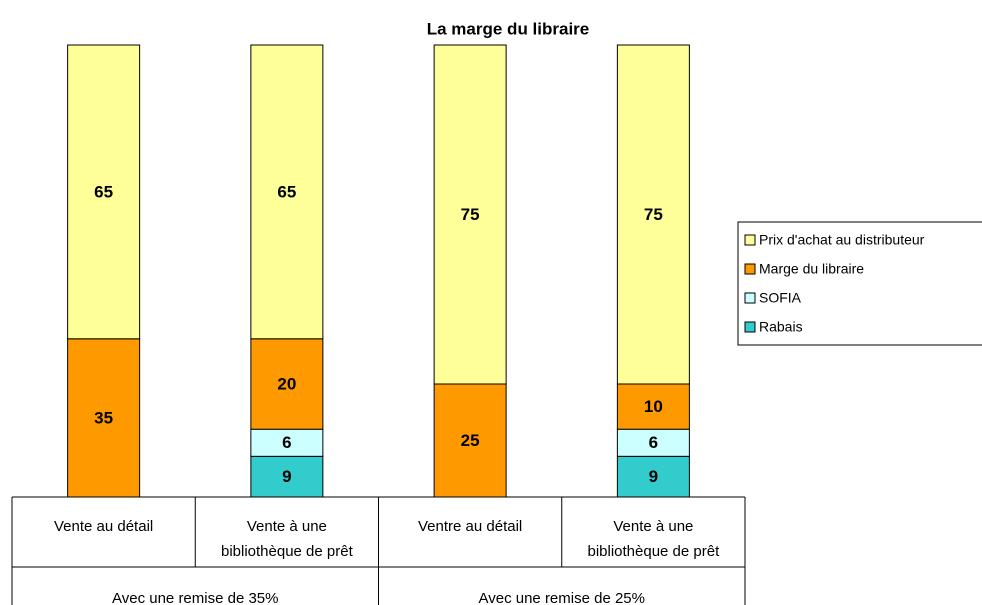 Image resolution: width=982 pixels, height=605 pixels. I want to click on data-label: 10, so click(653, 406).